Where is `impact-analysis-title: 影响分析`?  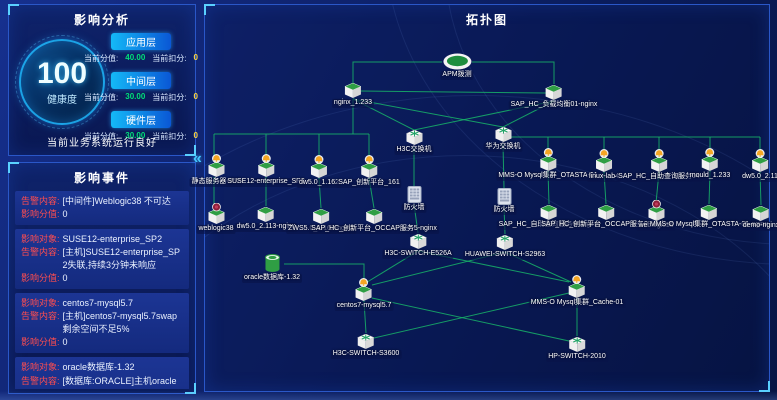
impact-analysis-title: 影响分析 is located at coordinates (101, 20).